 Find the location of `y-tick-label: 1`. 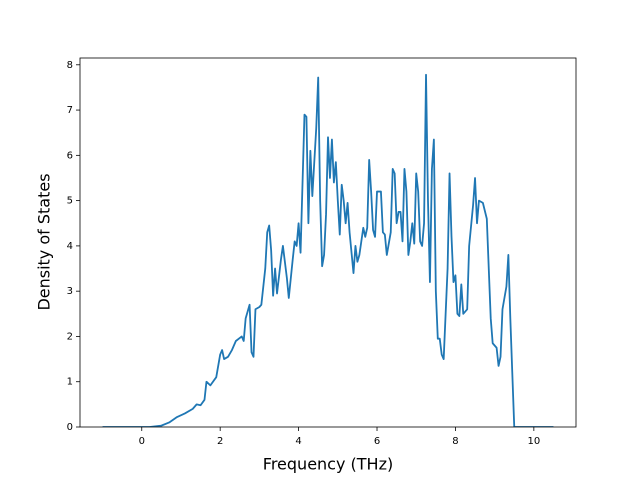

y-tick-label: 1 is located at coordinates (70, 382).